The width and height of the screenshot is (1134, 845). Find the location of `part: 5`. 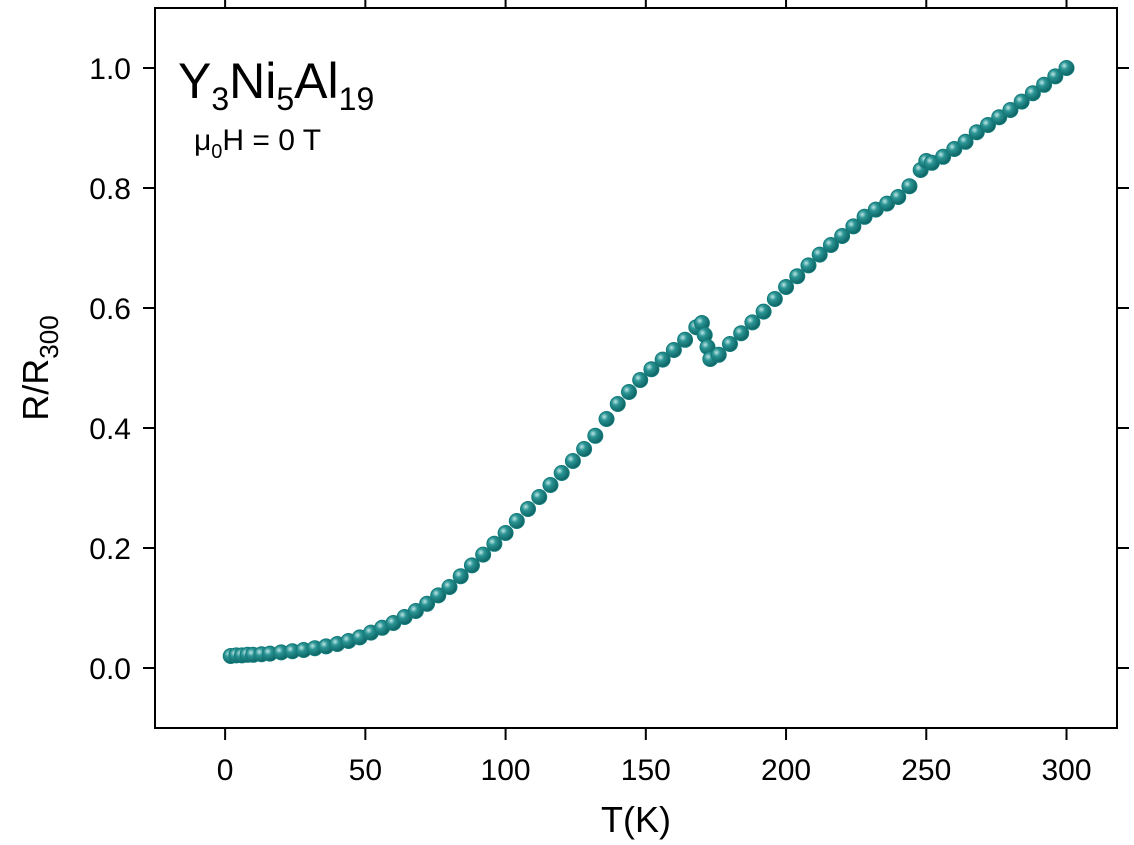

part: 5 is located at coordinates (285, 99).